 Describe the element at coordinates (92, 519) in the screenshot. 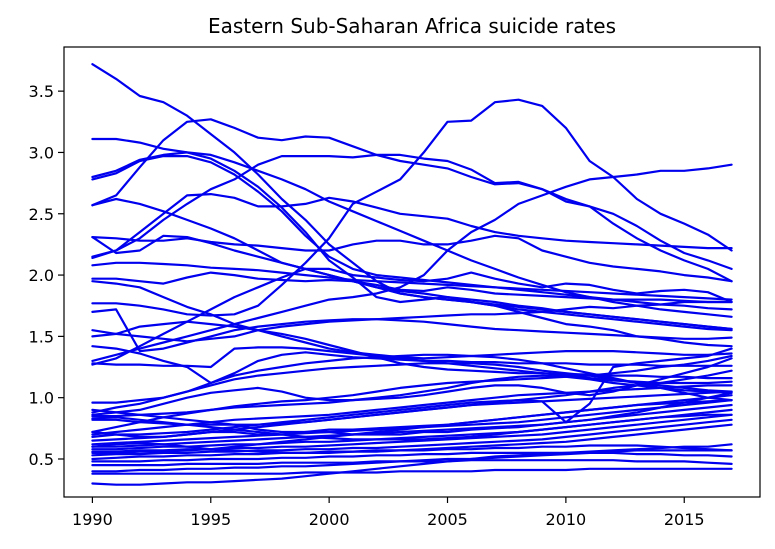

I see `x-tick-label: 1990` at that location.